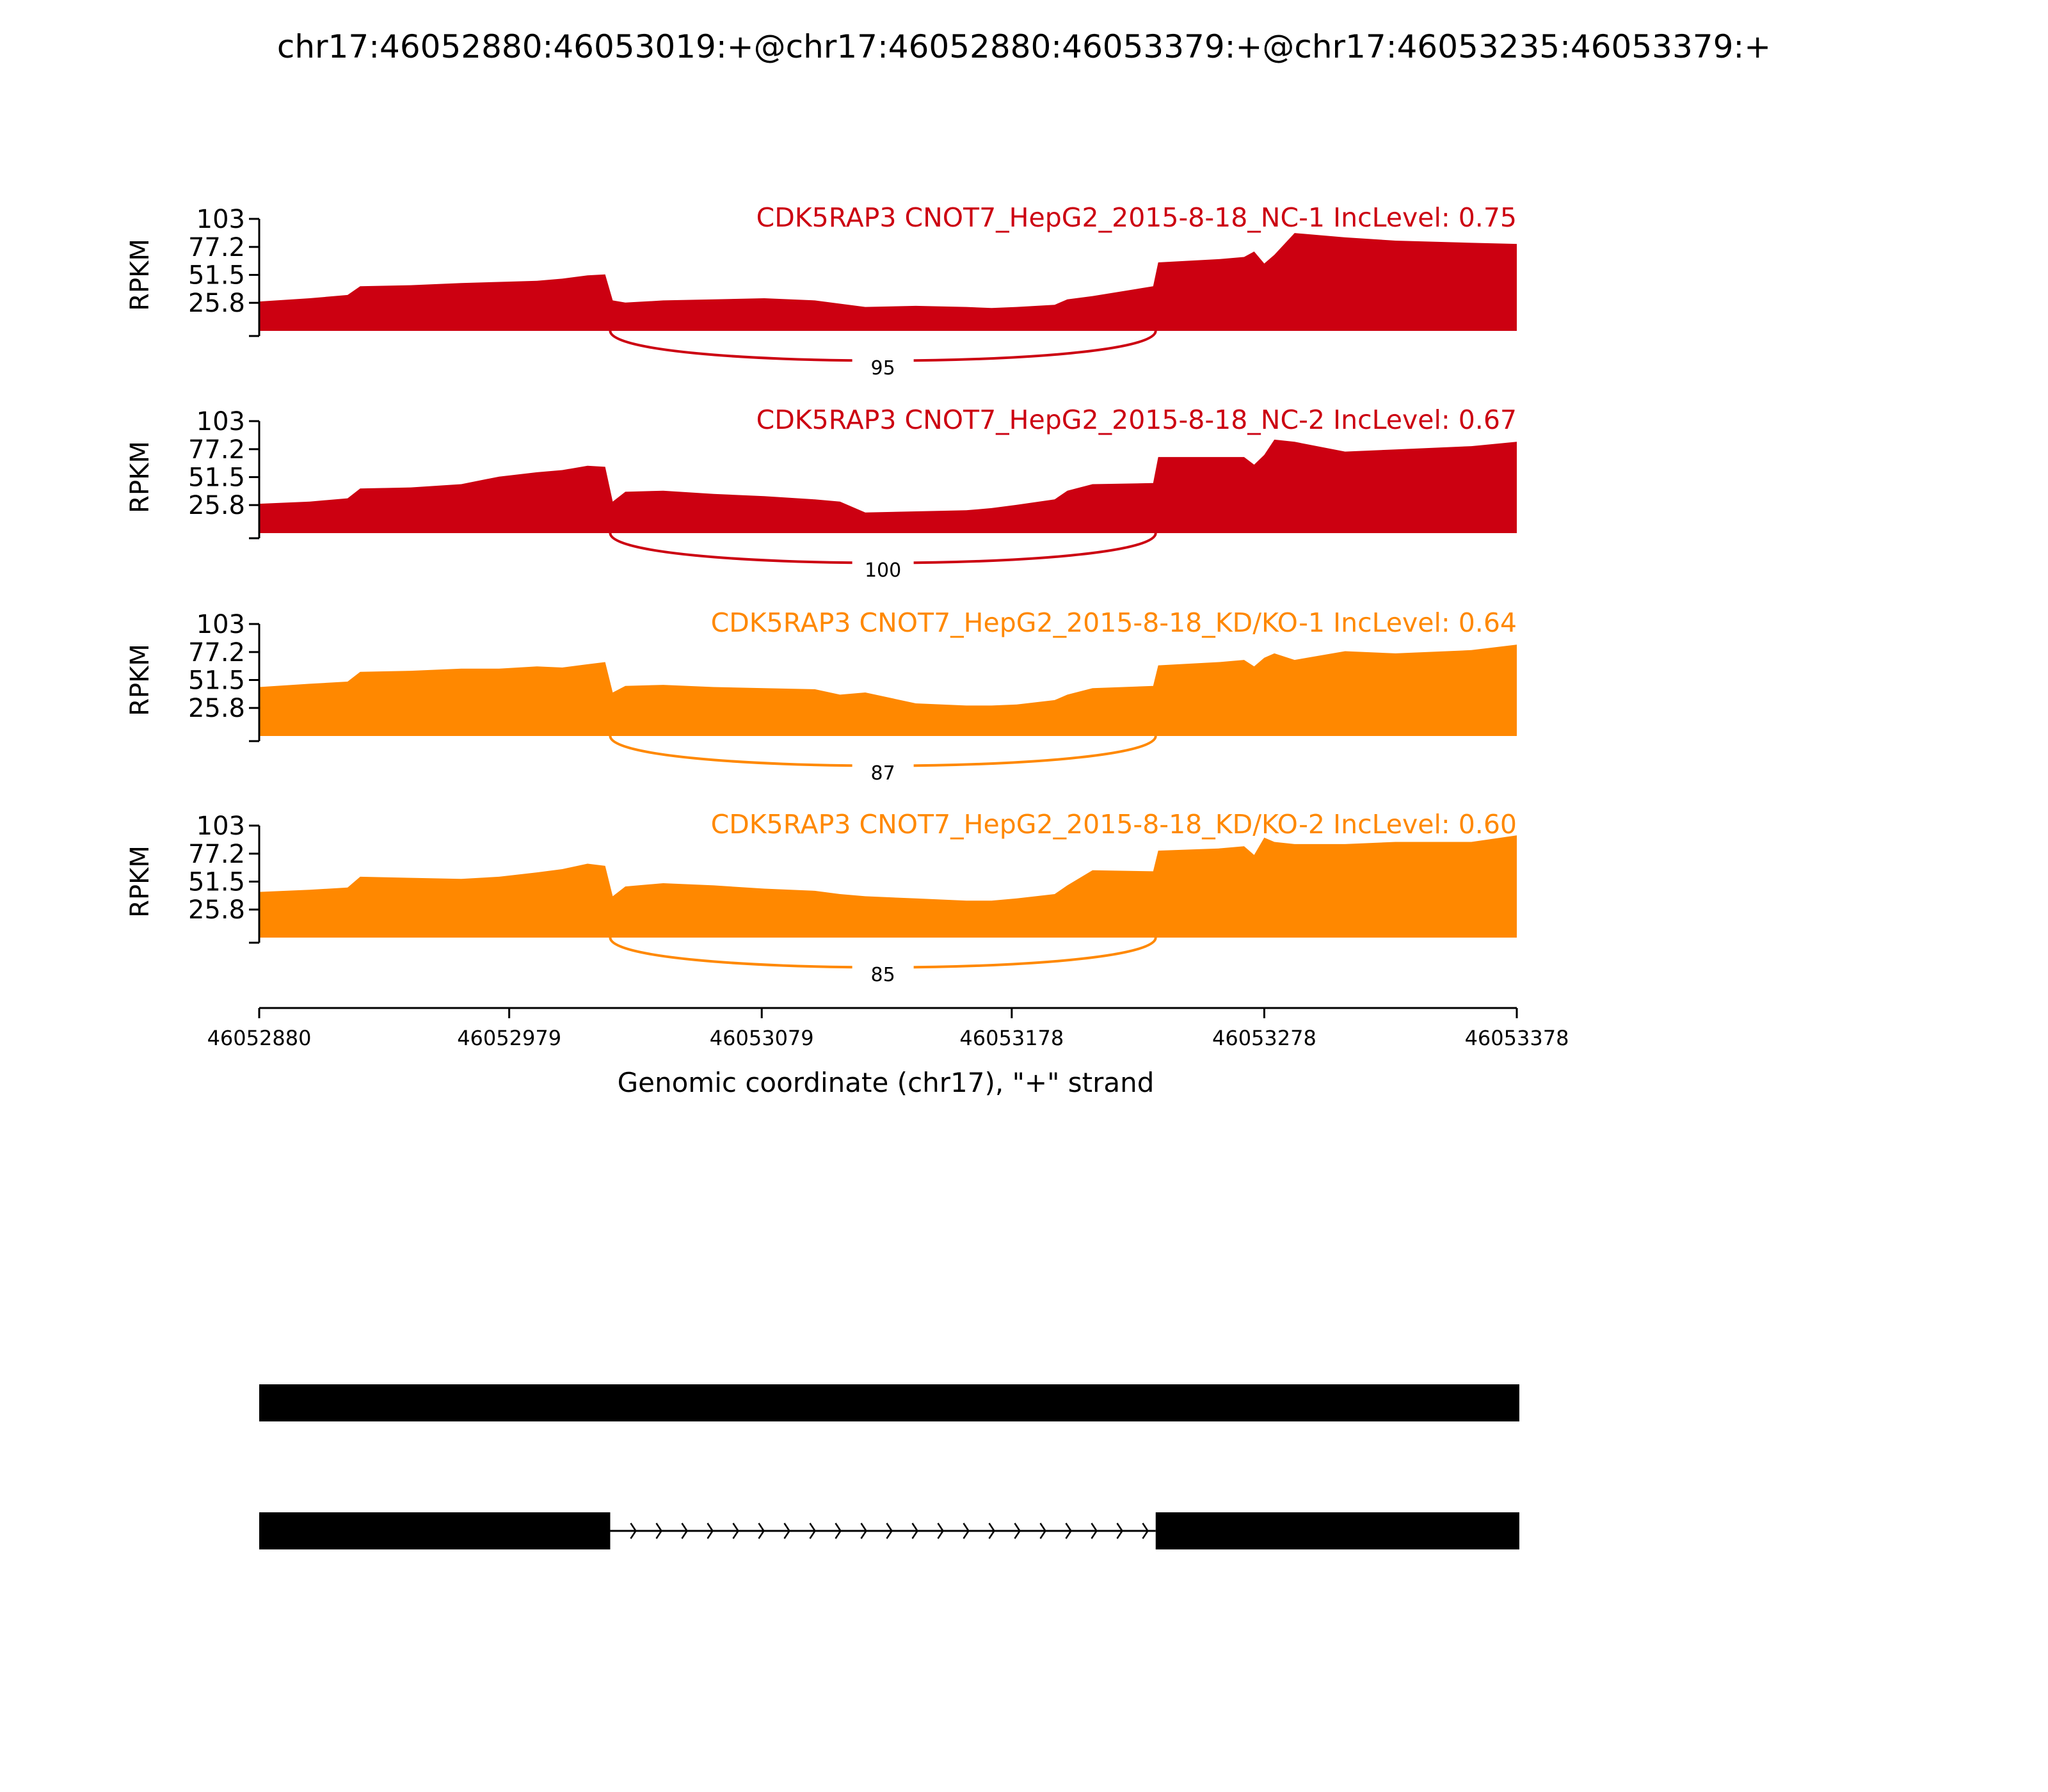 This screenshot has width=2048, height=1792. Describe the element at coordinates (889, 1466) in the screenshot. I see `isoform-models` at that location.